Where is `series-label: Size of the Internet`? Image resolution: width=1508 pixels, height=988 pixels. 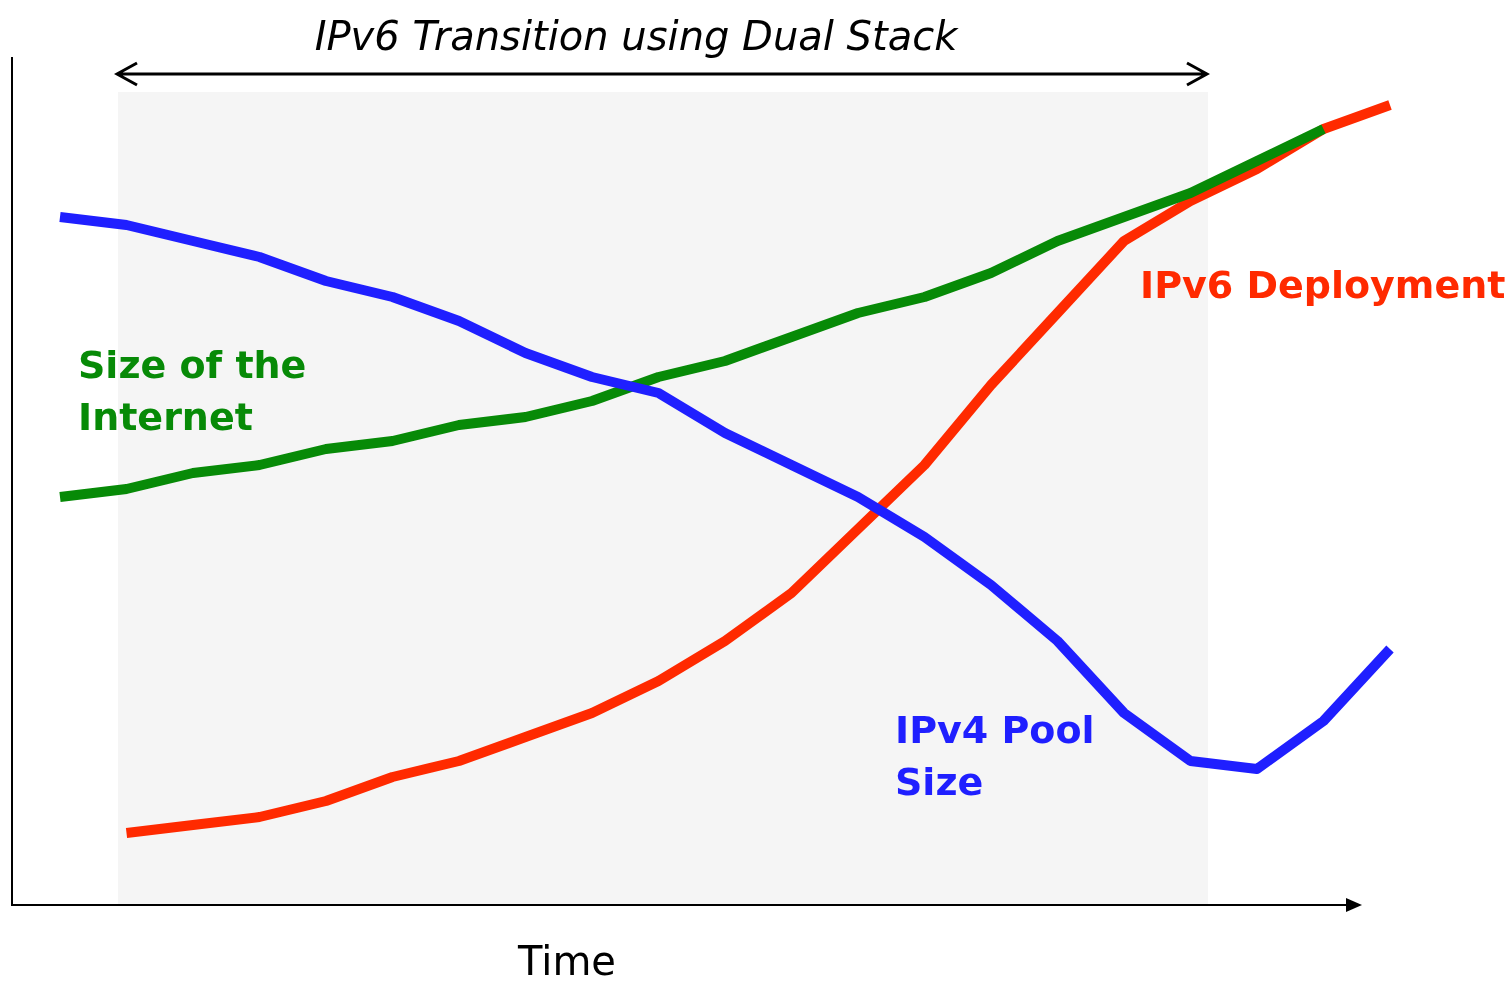 series-label: Size of the Internet is located at coordinates (192, 390).